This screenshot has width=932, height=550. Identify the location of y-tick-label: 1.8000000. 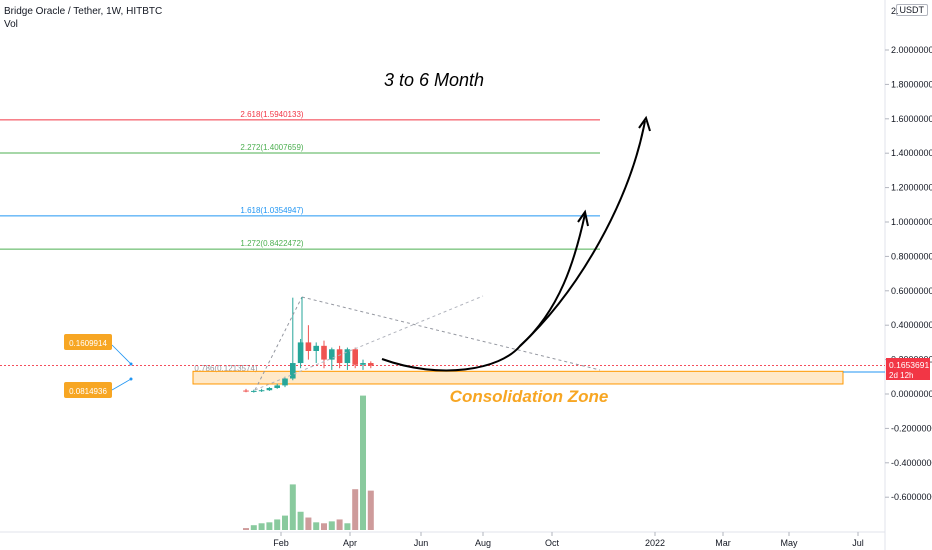
(911, 84).